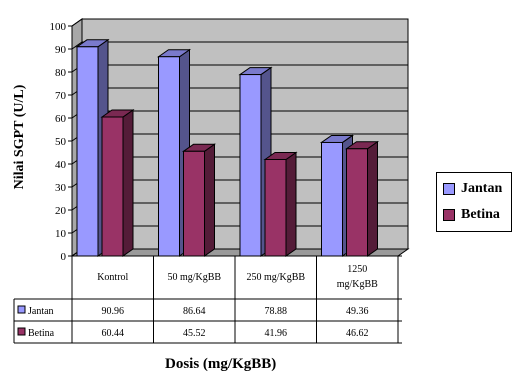 This screenshot has height=379, width=514. What do you see at coordinates (64, 257) in the screenshot?
I see `y-tick-label: 0` at bounding box center [64, 257].